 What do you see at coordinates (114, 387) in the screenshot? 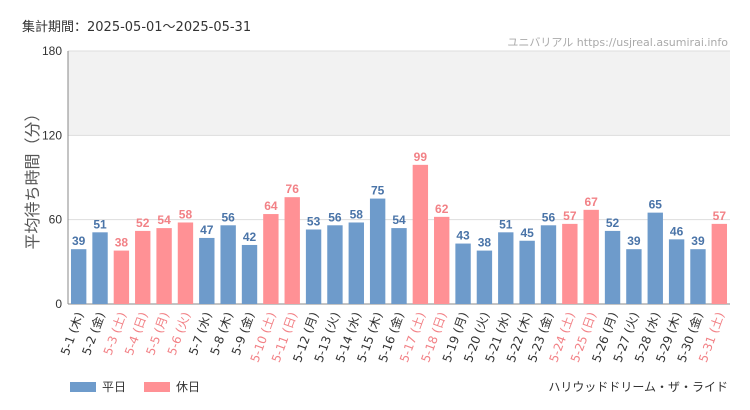
I see `legend-label-weekday: 平日` at bounding box center [114, 387].